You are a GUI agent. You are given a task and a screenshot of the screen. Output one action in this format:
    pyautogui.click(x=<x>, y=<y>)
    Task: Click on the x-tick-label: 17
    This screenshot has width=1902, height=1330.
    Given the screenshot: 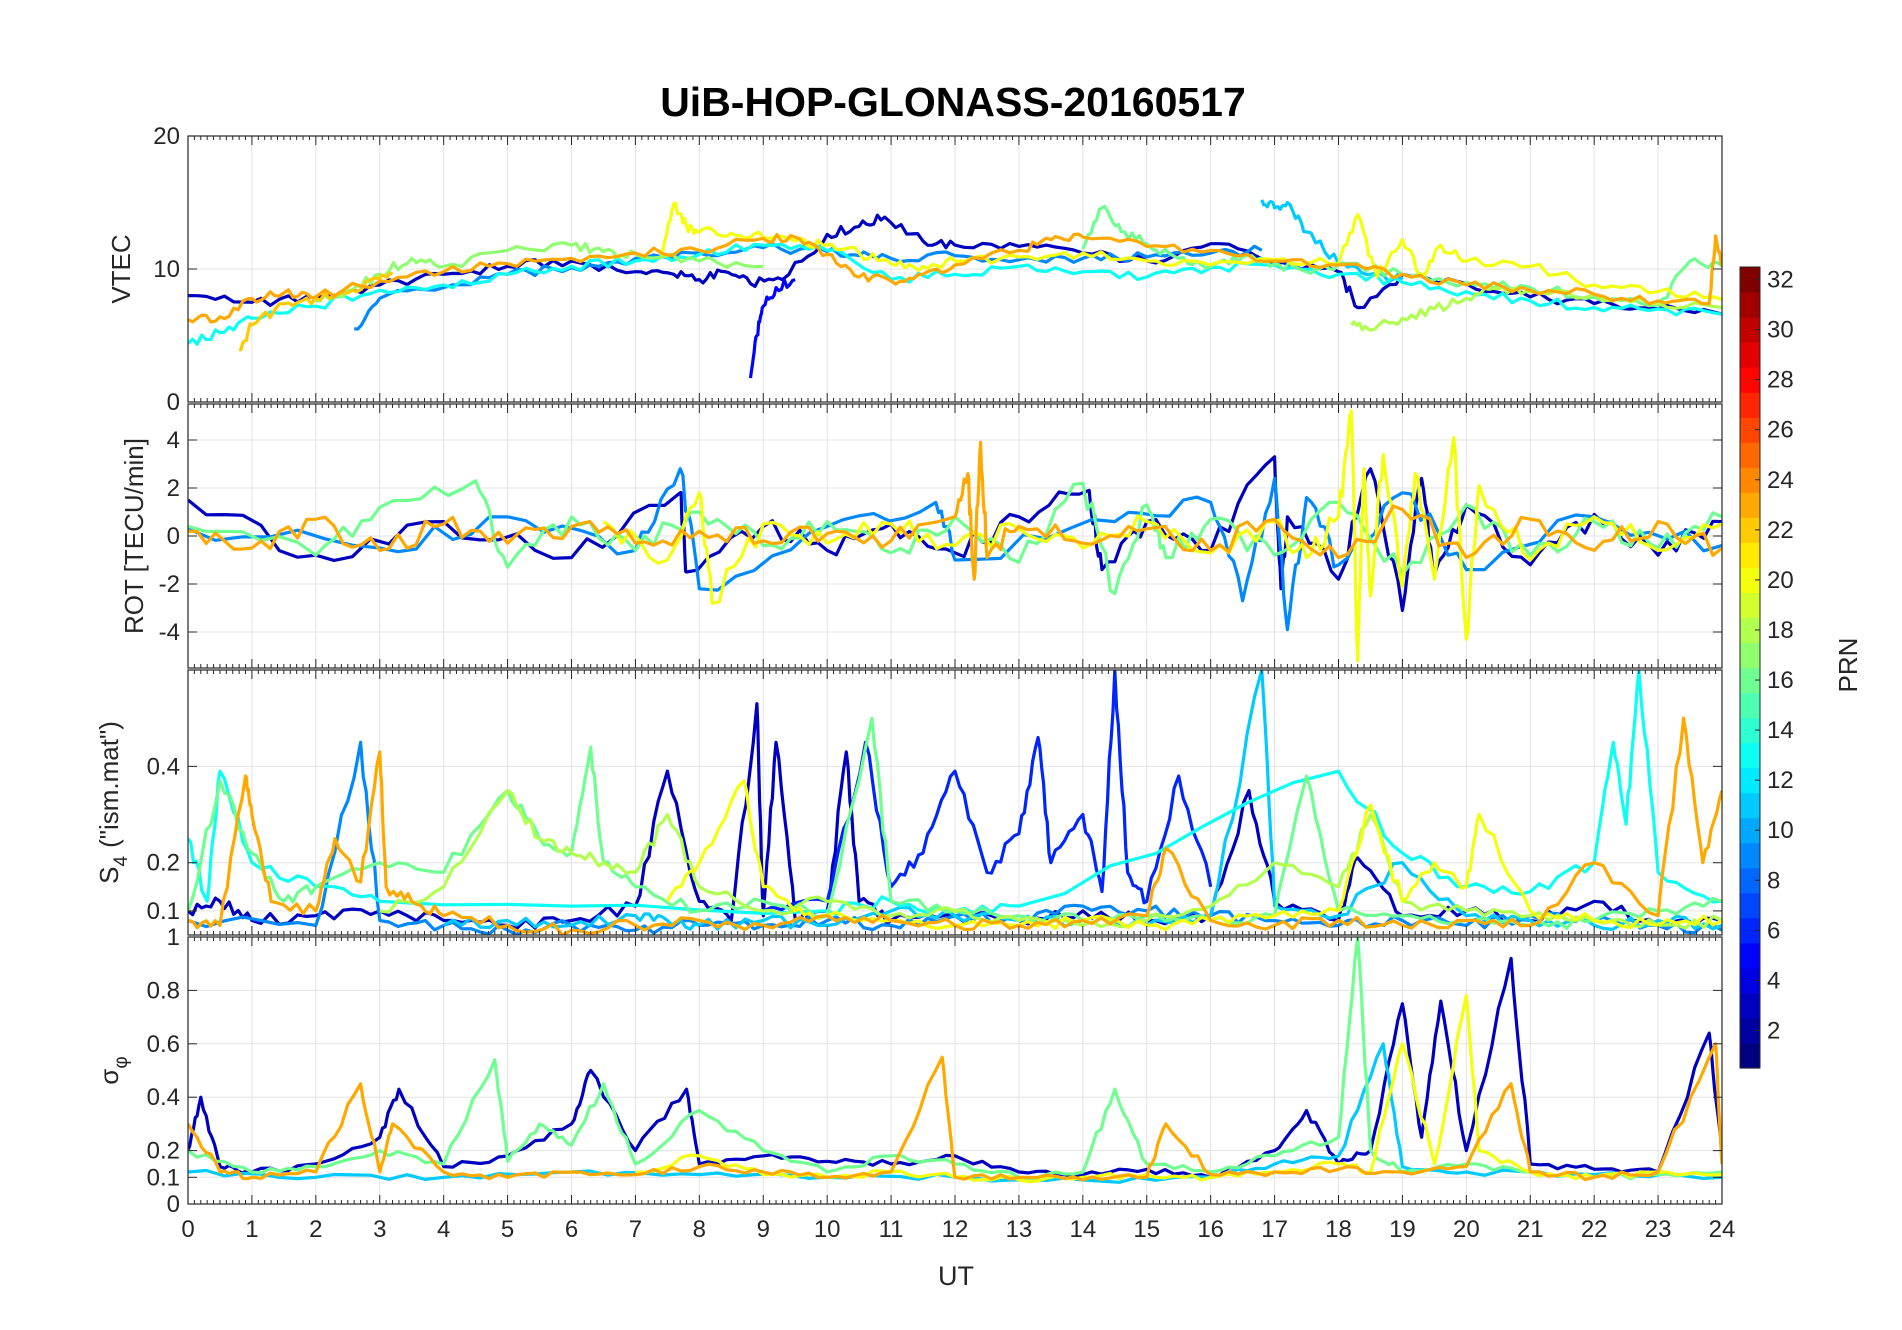 What is the action you would take?
    pyautogui.click(x=1274, y=1229)
    